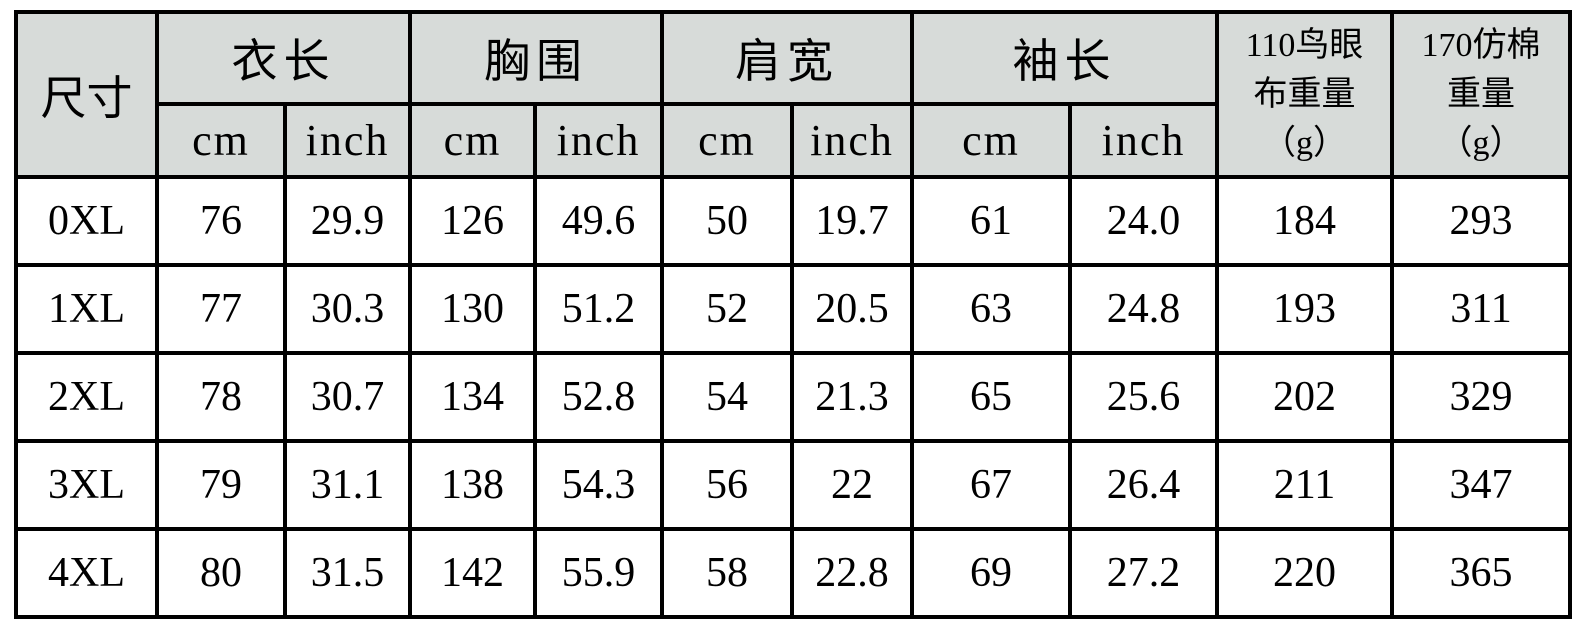  What do you see at coordinates (347, 485) in the screenshot?
I see `cell-garment-length-inch: 31.1` at bounding box center [347, 485].